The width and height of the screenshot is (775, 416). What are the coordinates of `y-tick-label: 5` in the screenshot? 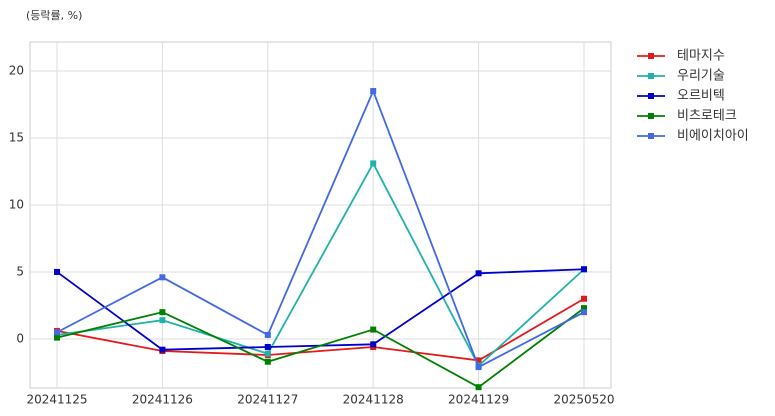 It's located at (20, 271).